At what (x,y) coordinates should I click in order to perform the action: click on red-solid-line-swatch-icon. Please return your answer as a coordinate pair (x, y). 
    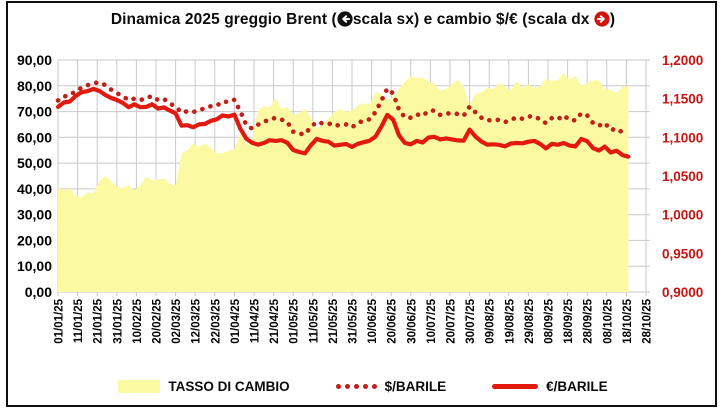
    Looking at the image, I should click on (515, 386).